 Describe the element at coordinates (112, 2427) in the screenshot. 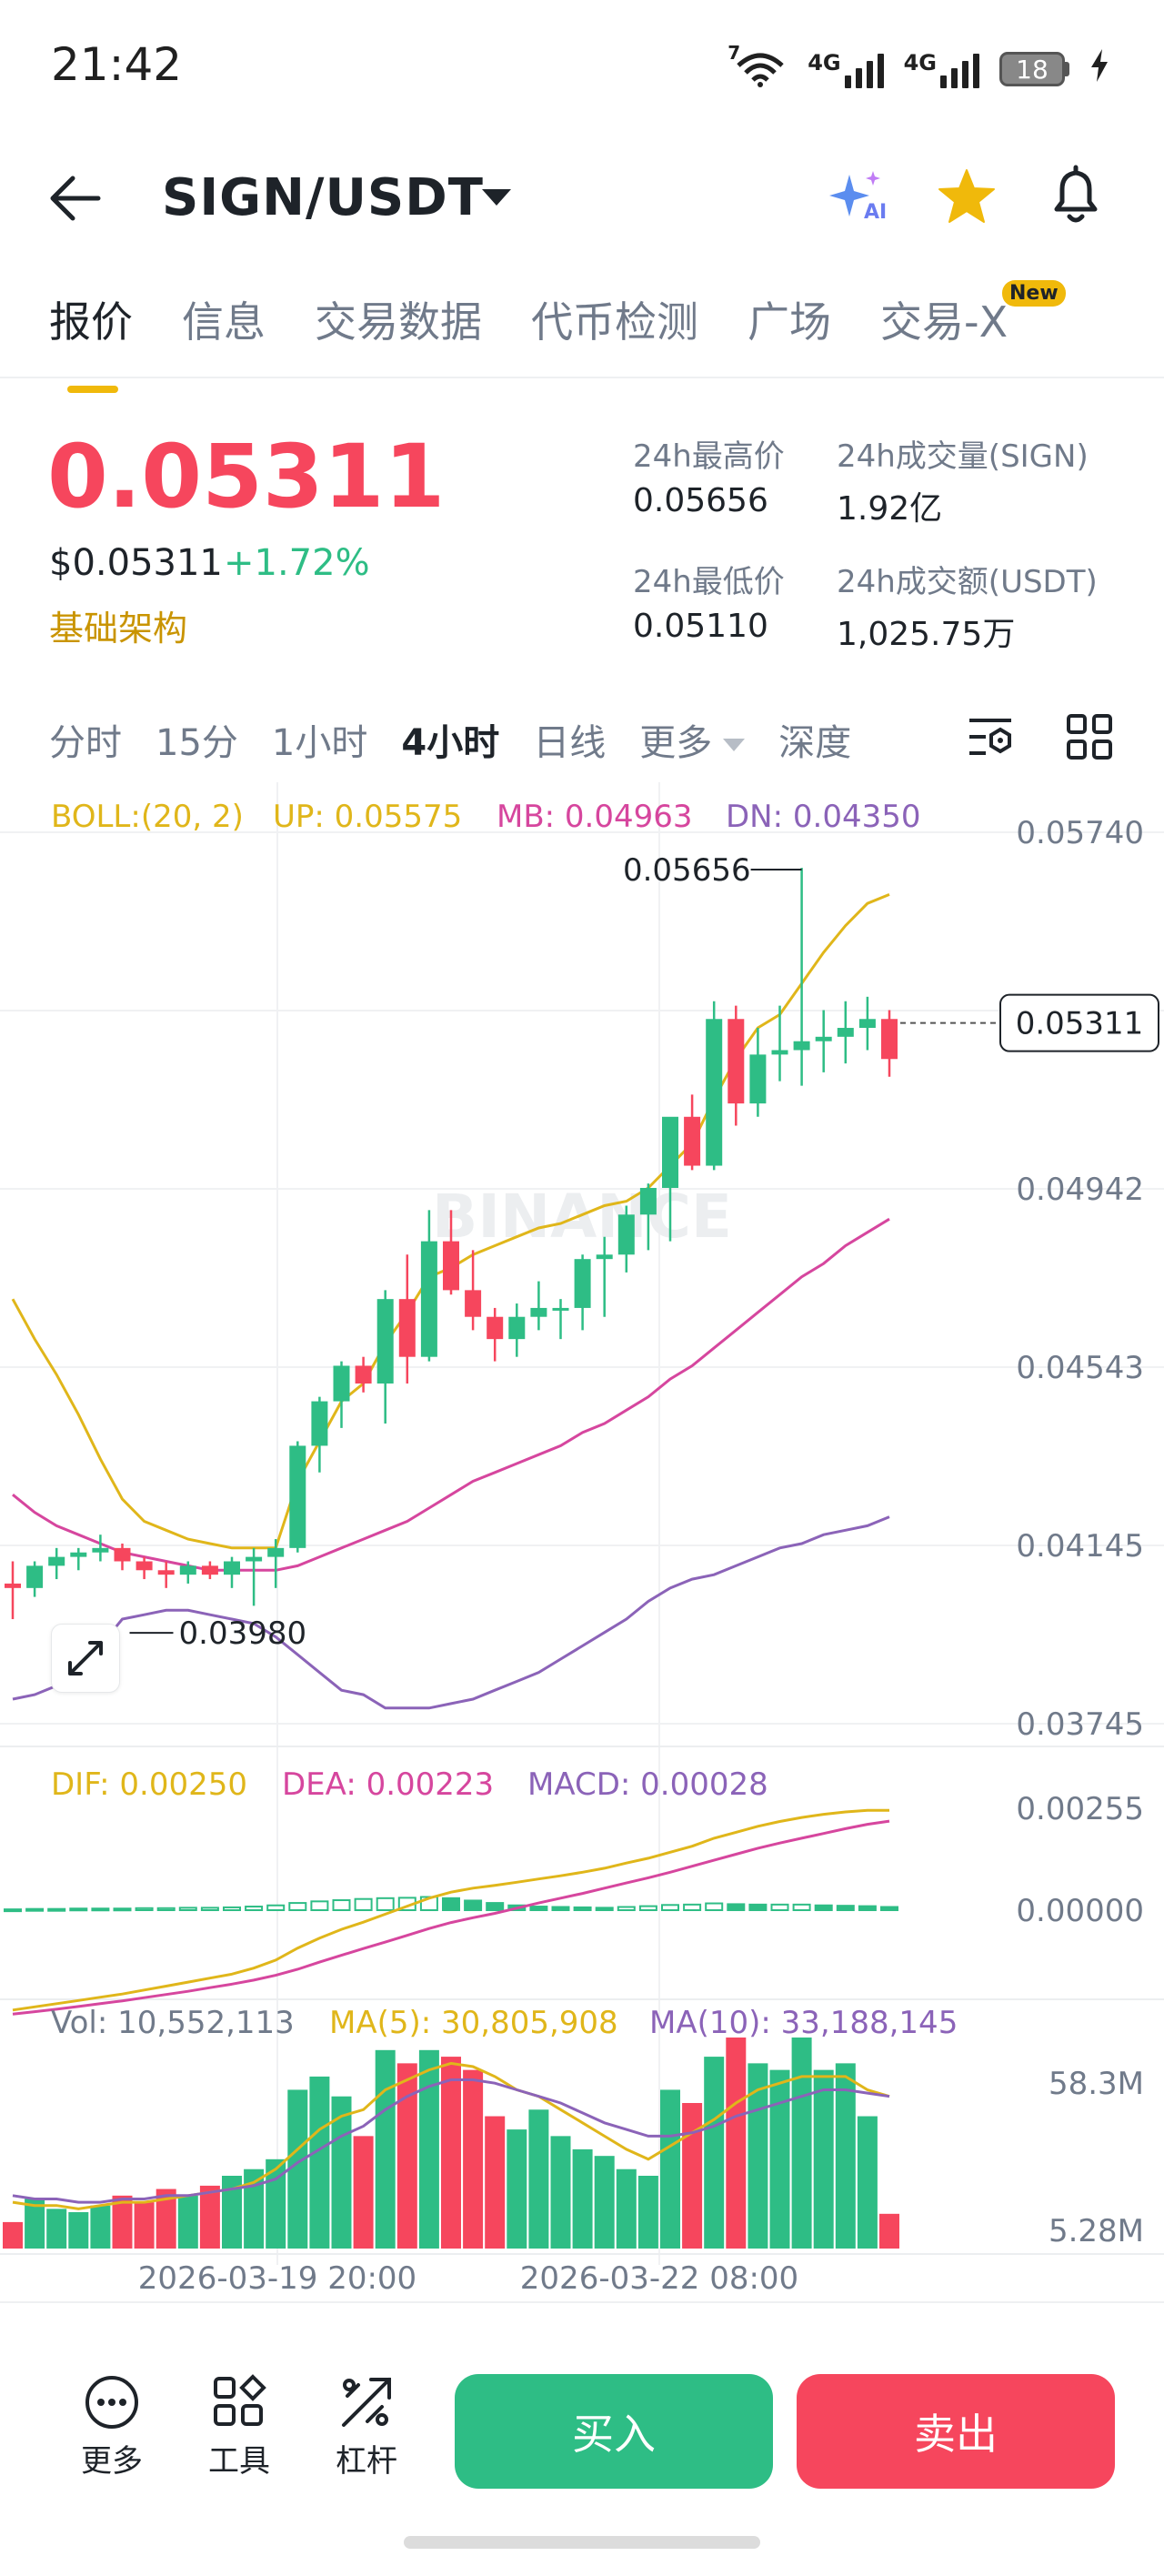

I see `more-button: 更多` at that location.